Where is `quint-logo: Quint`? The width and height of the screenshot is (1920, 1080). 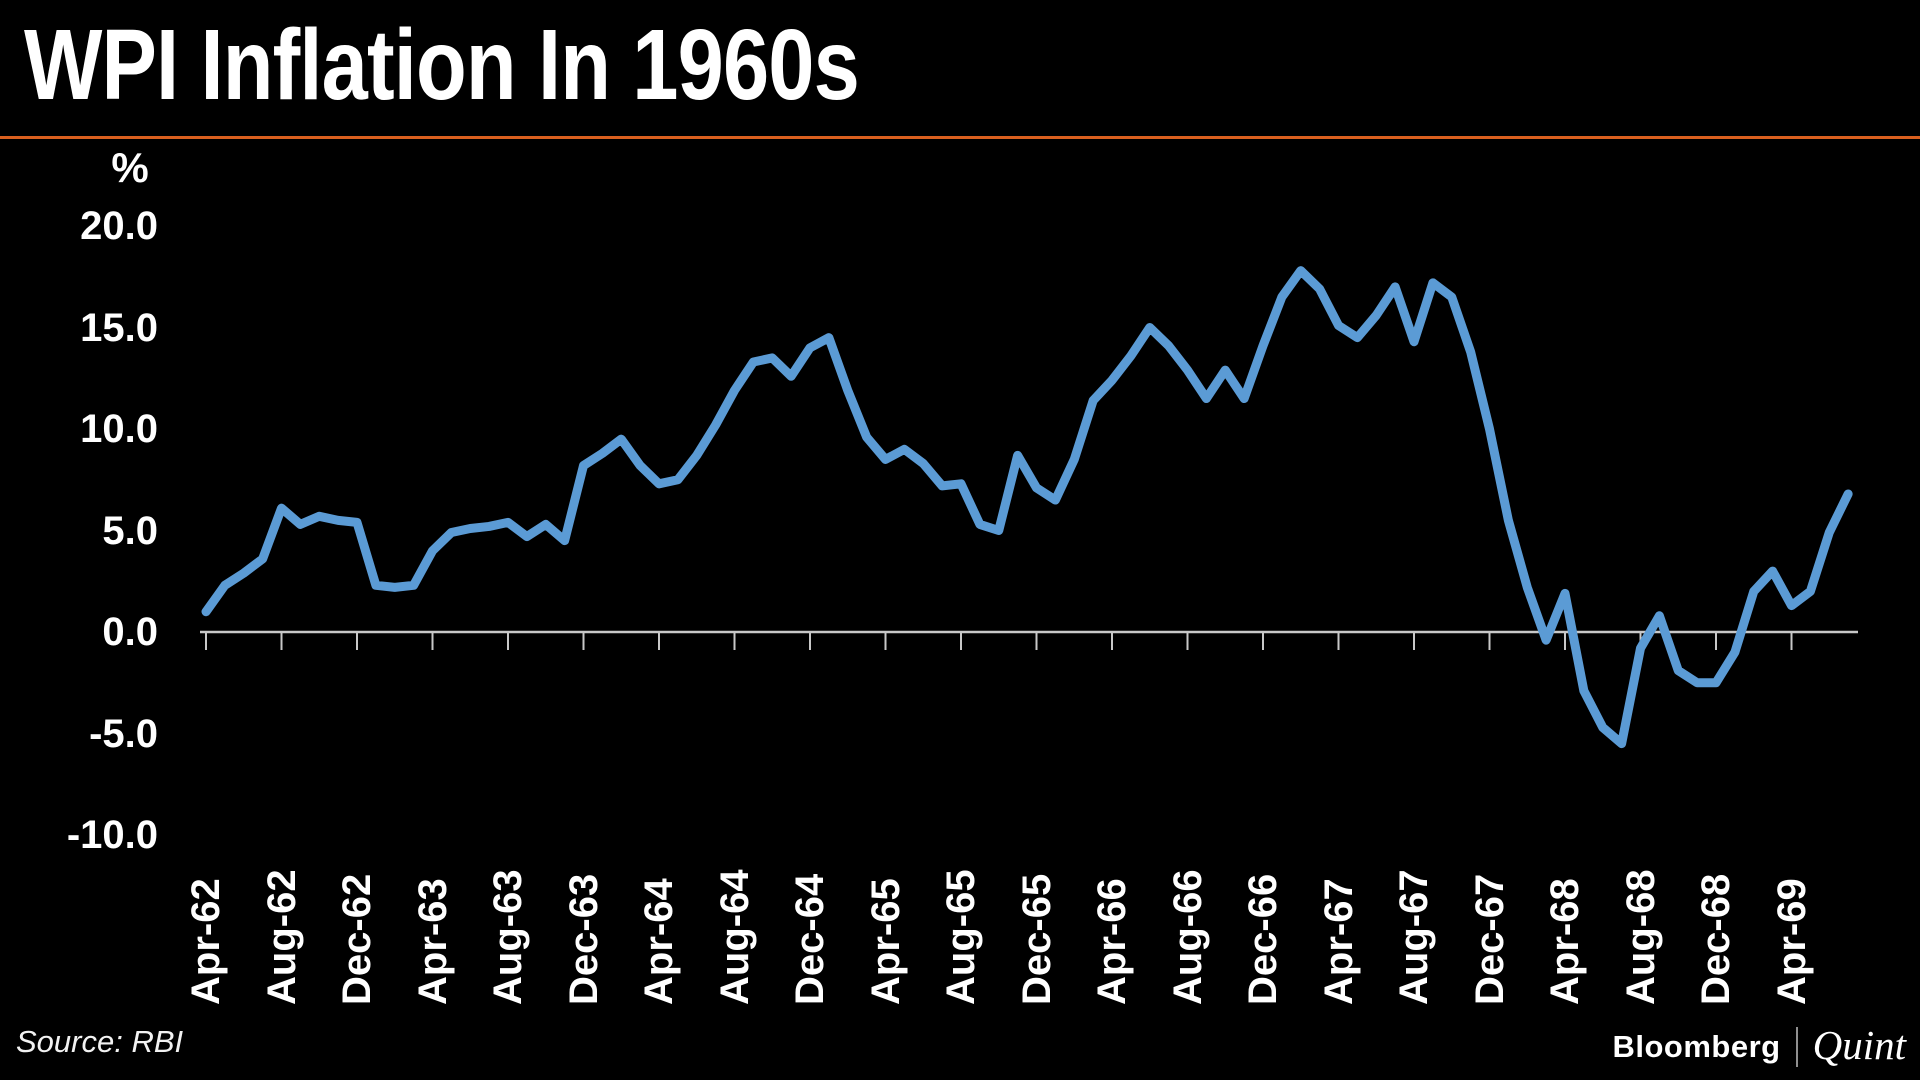 quint-logo: Quint is located at coordinates (1859, 1045).